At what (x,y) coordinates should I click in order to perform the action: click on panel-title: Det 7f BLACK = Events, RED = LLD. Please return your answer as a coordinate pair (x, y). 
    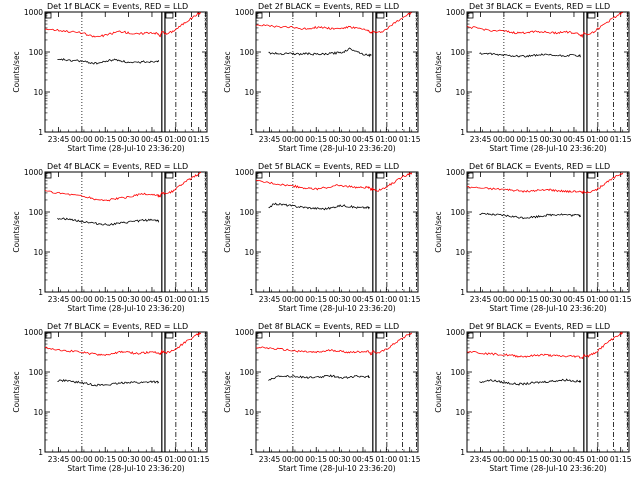
    Looking at the image, I should click on (117, 326).